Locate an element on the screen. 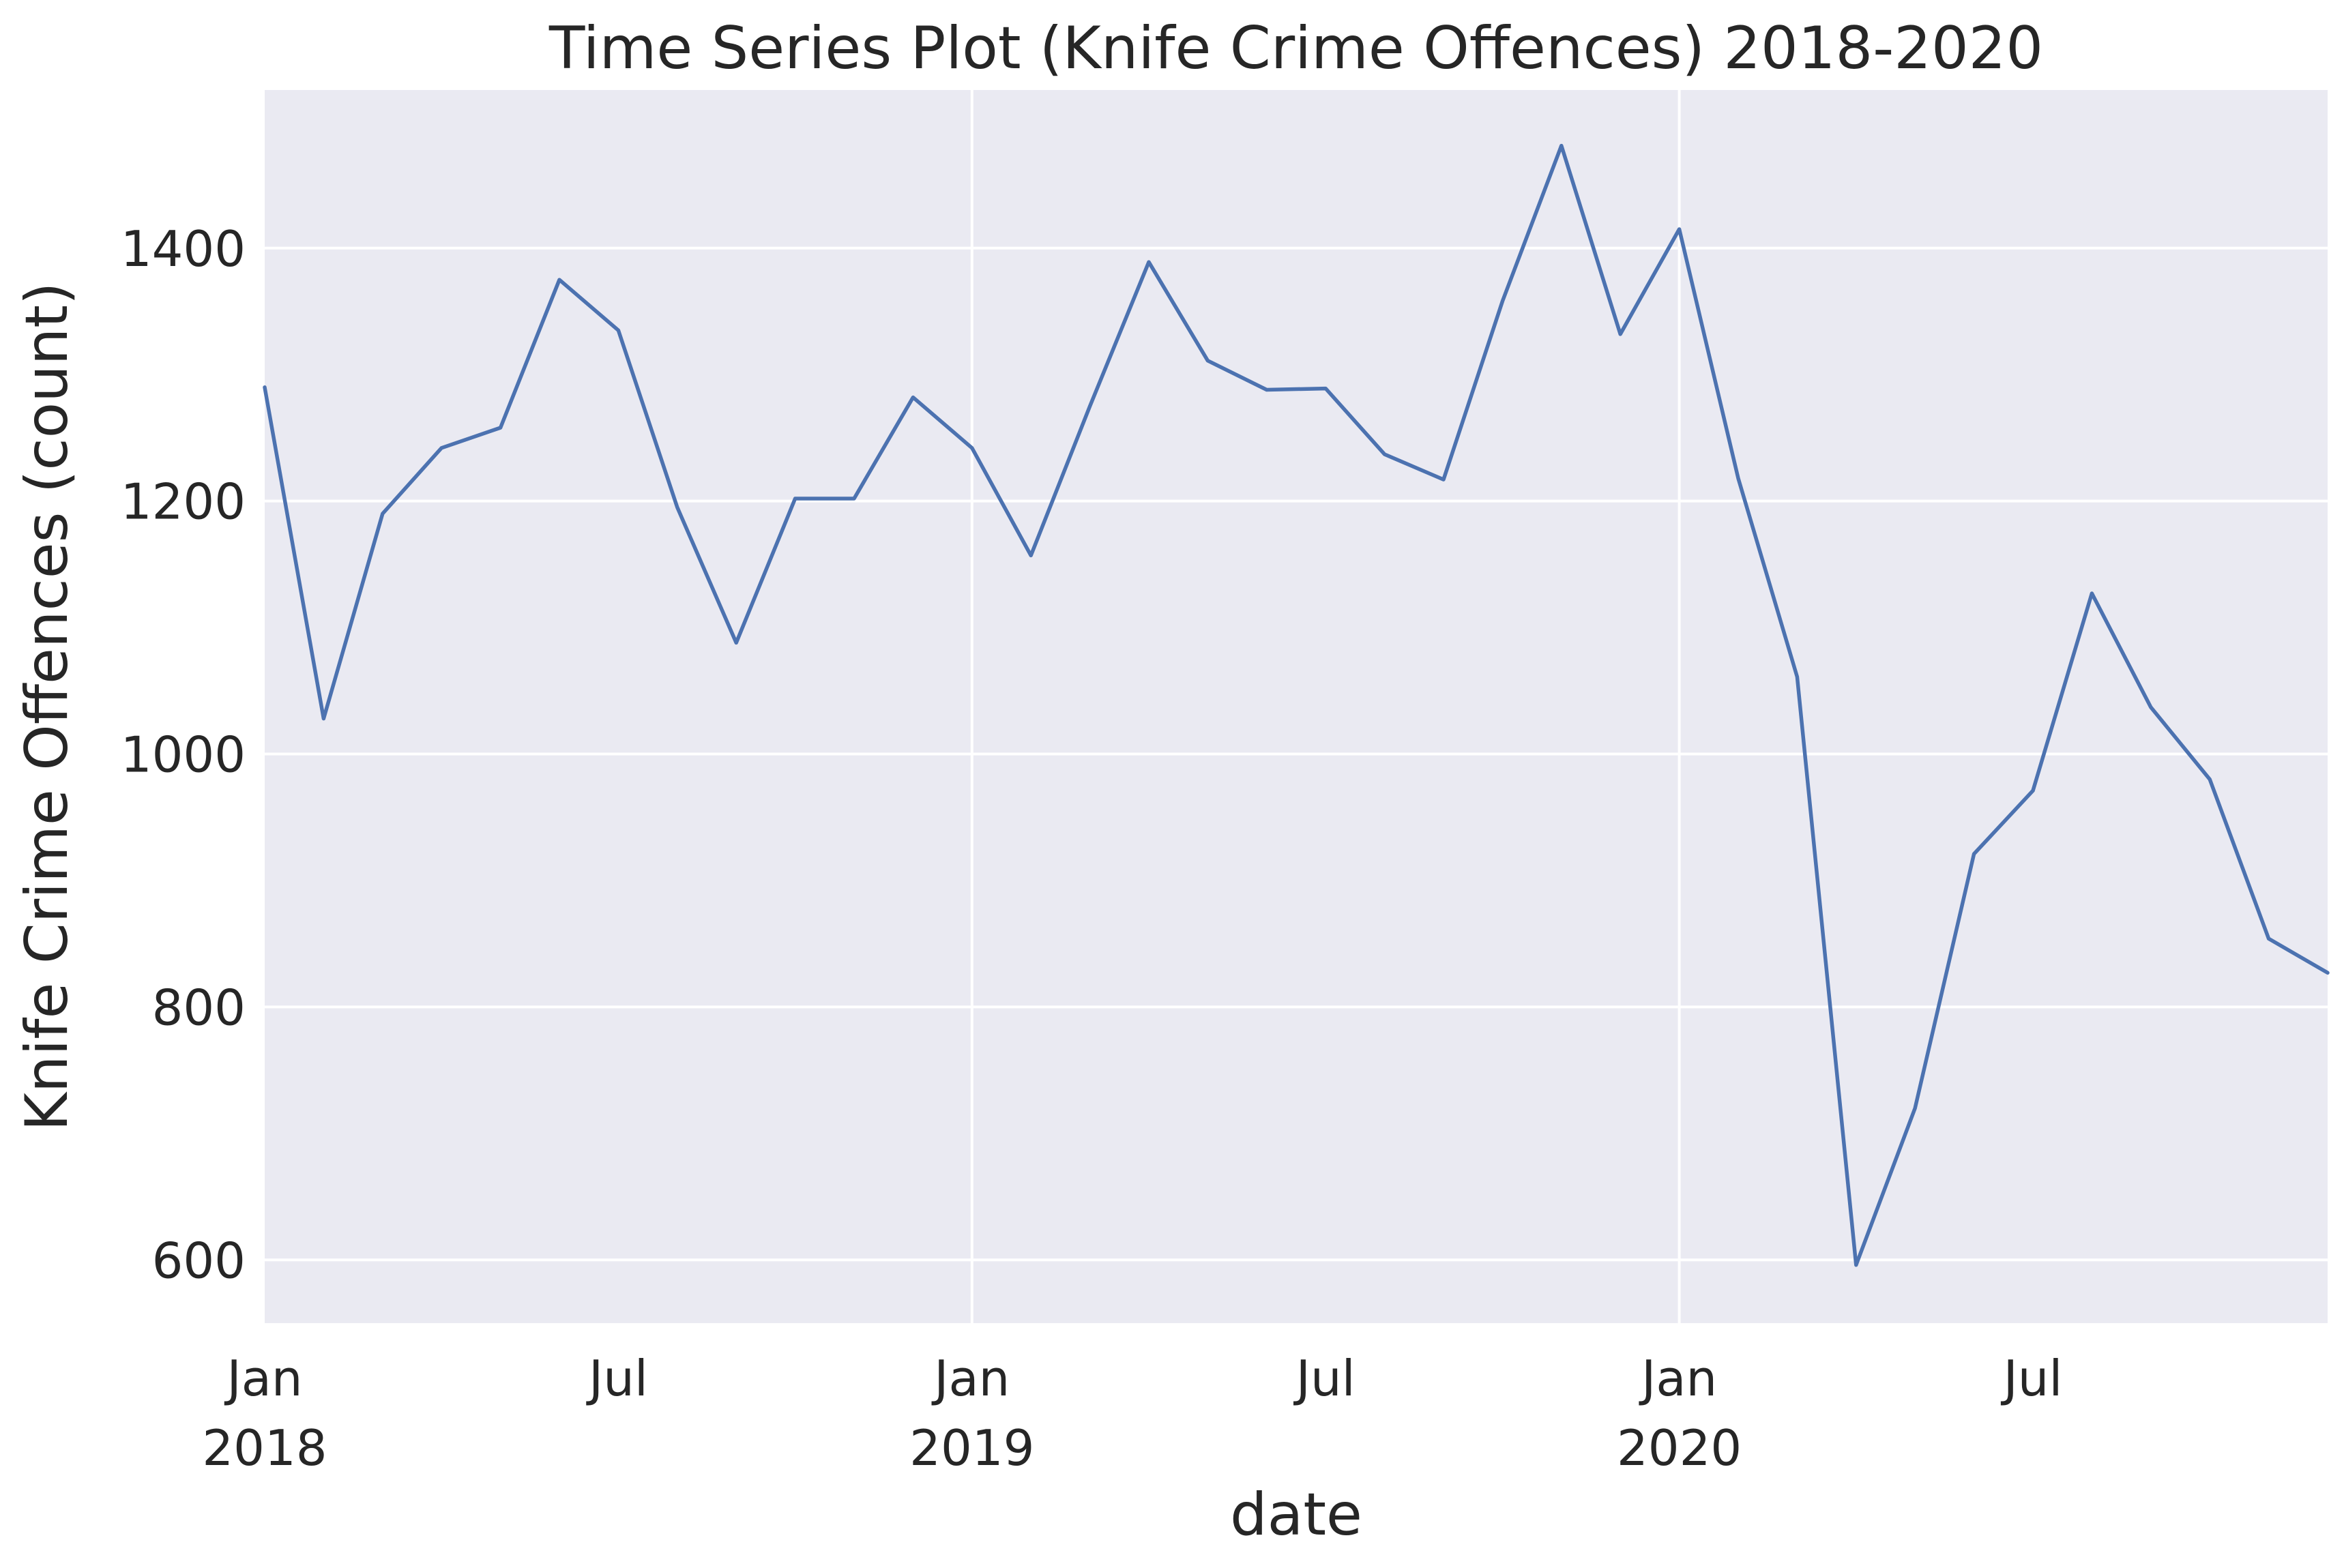 The width and height of the screenshot is (2344, 1568). y-tick-label: 1000 is located at coordinates (184, 755).